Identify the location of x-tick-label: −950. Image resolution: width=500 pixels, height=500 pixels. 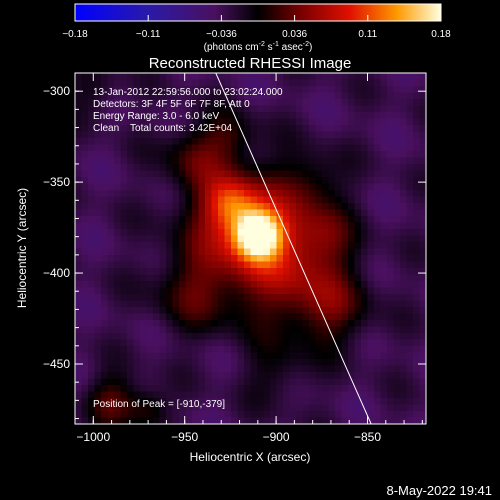
(184, 437).